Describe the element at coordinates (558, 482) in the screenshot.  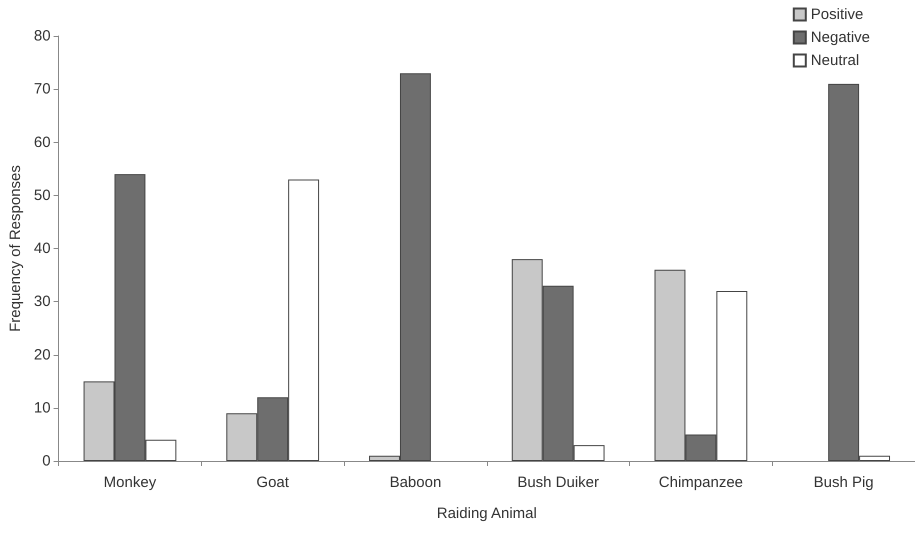
I see `x-tick-label: Bush Duiker` at that location.